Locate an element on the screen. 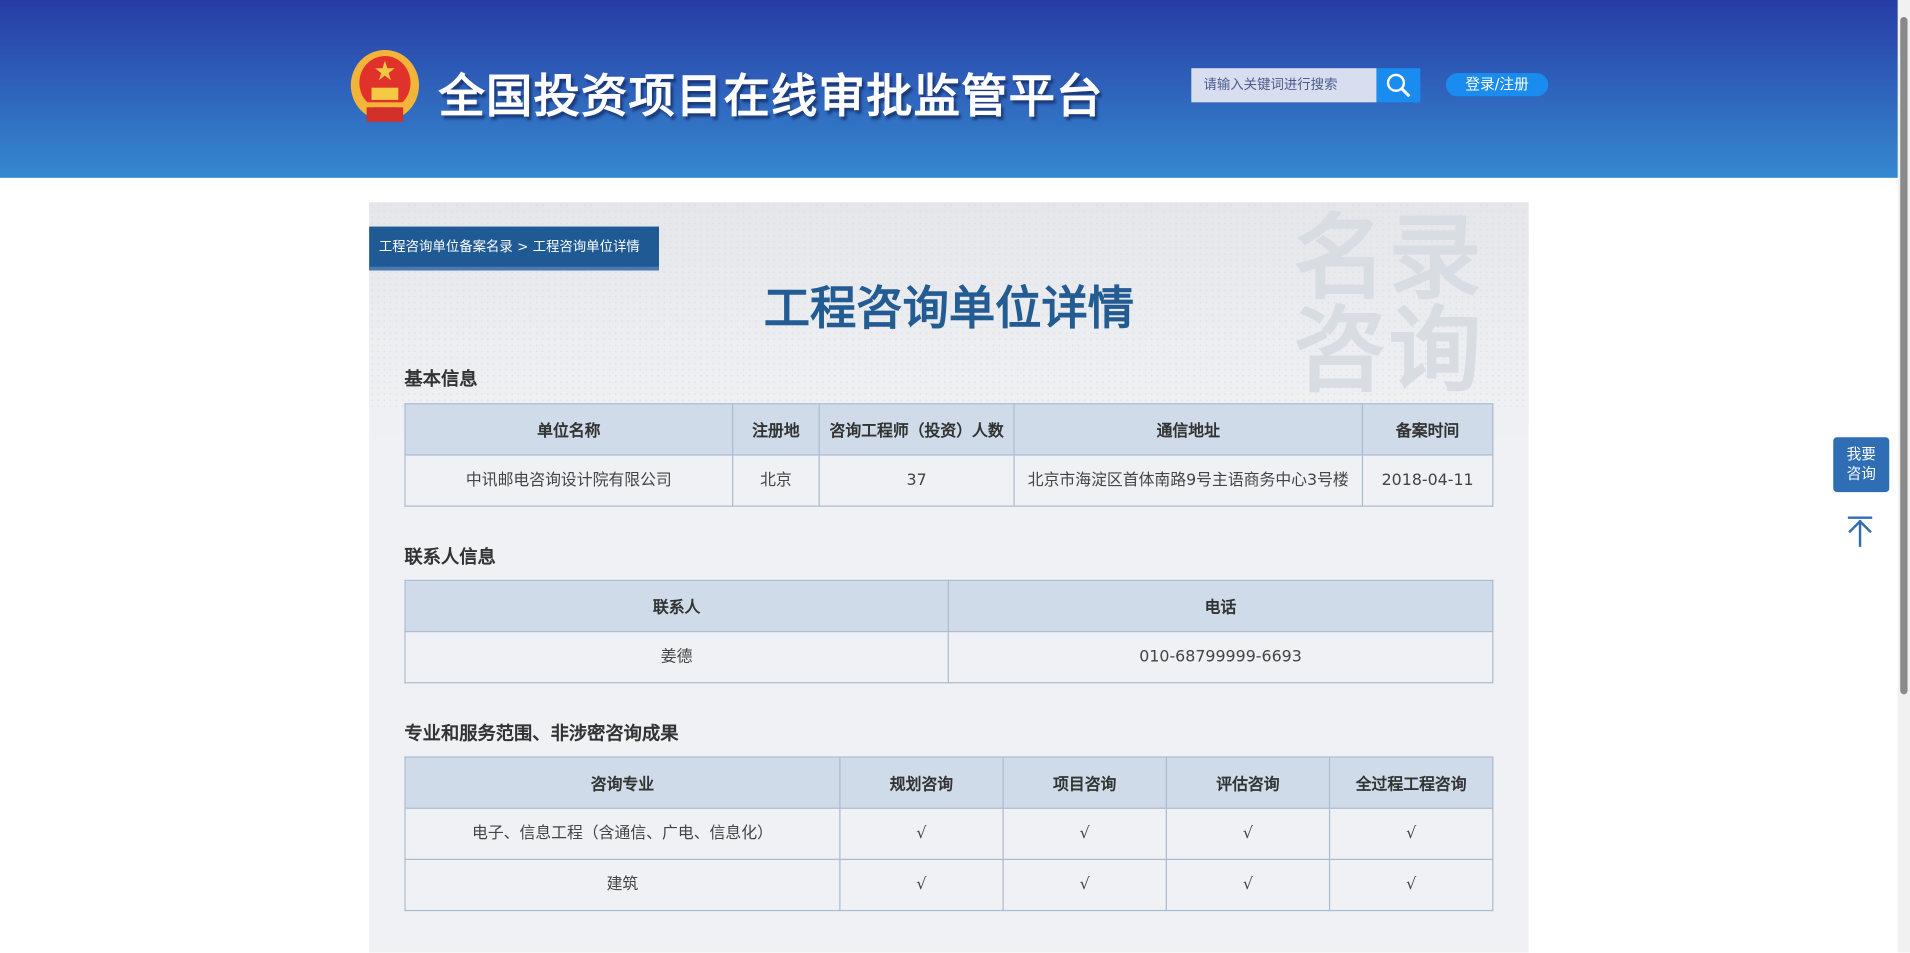 The image size is (1910, 953). registered-place: 北京 is located at coordinates (776, 480).